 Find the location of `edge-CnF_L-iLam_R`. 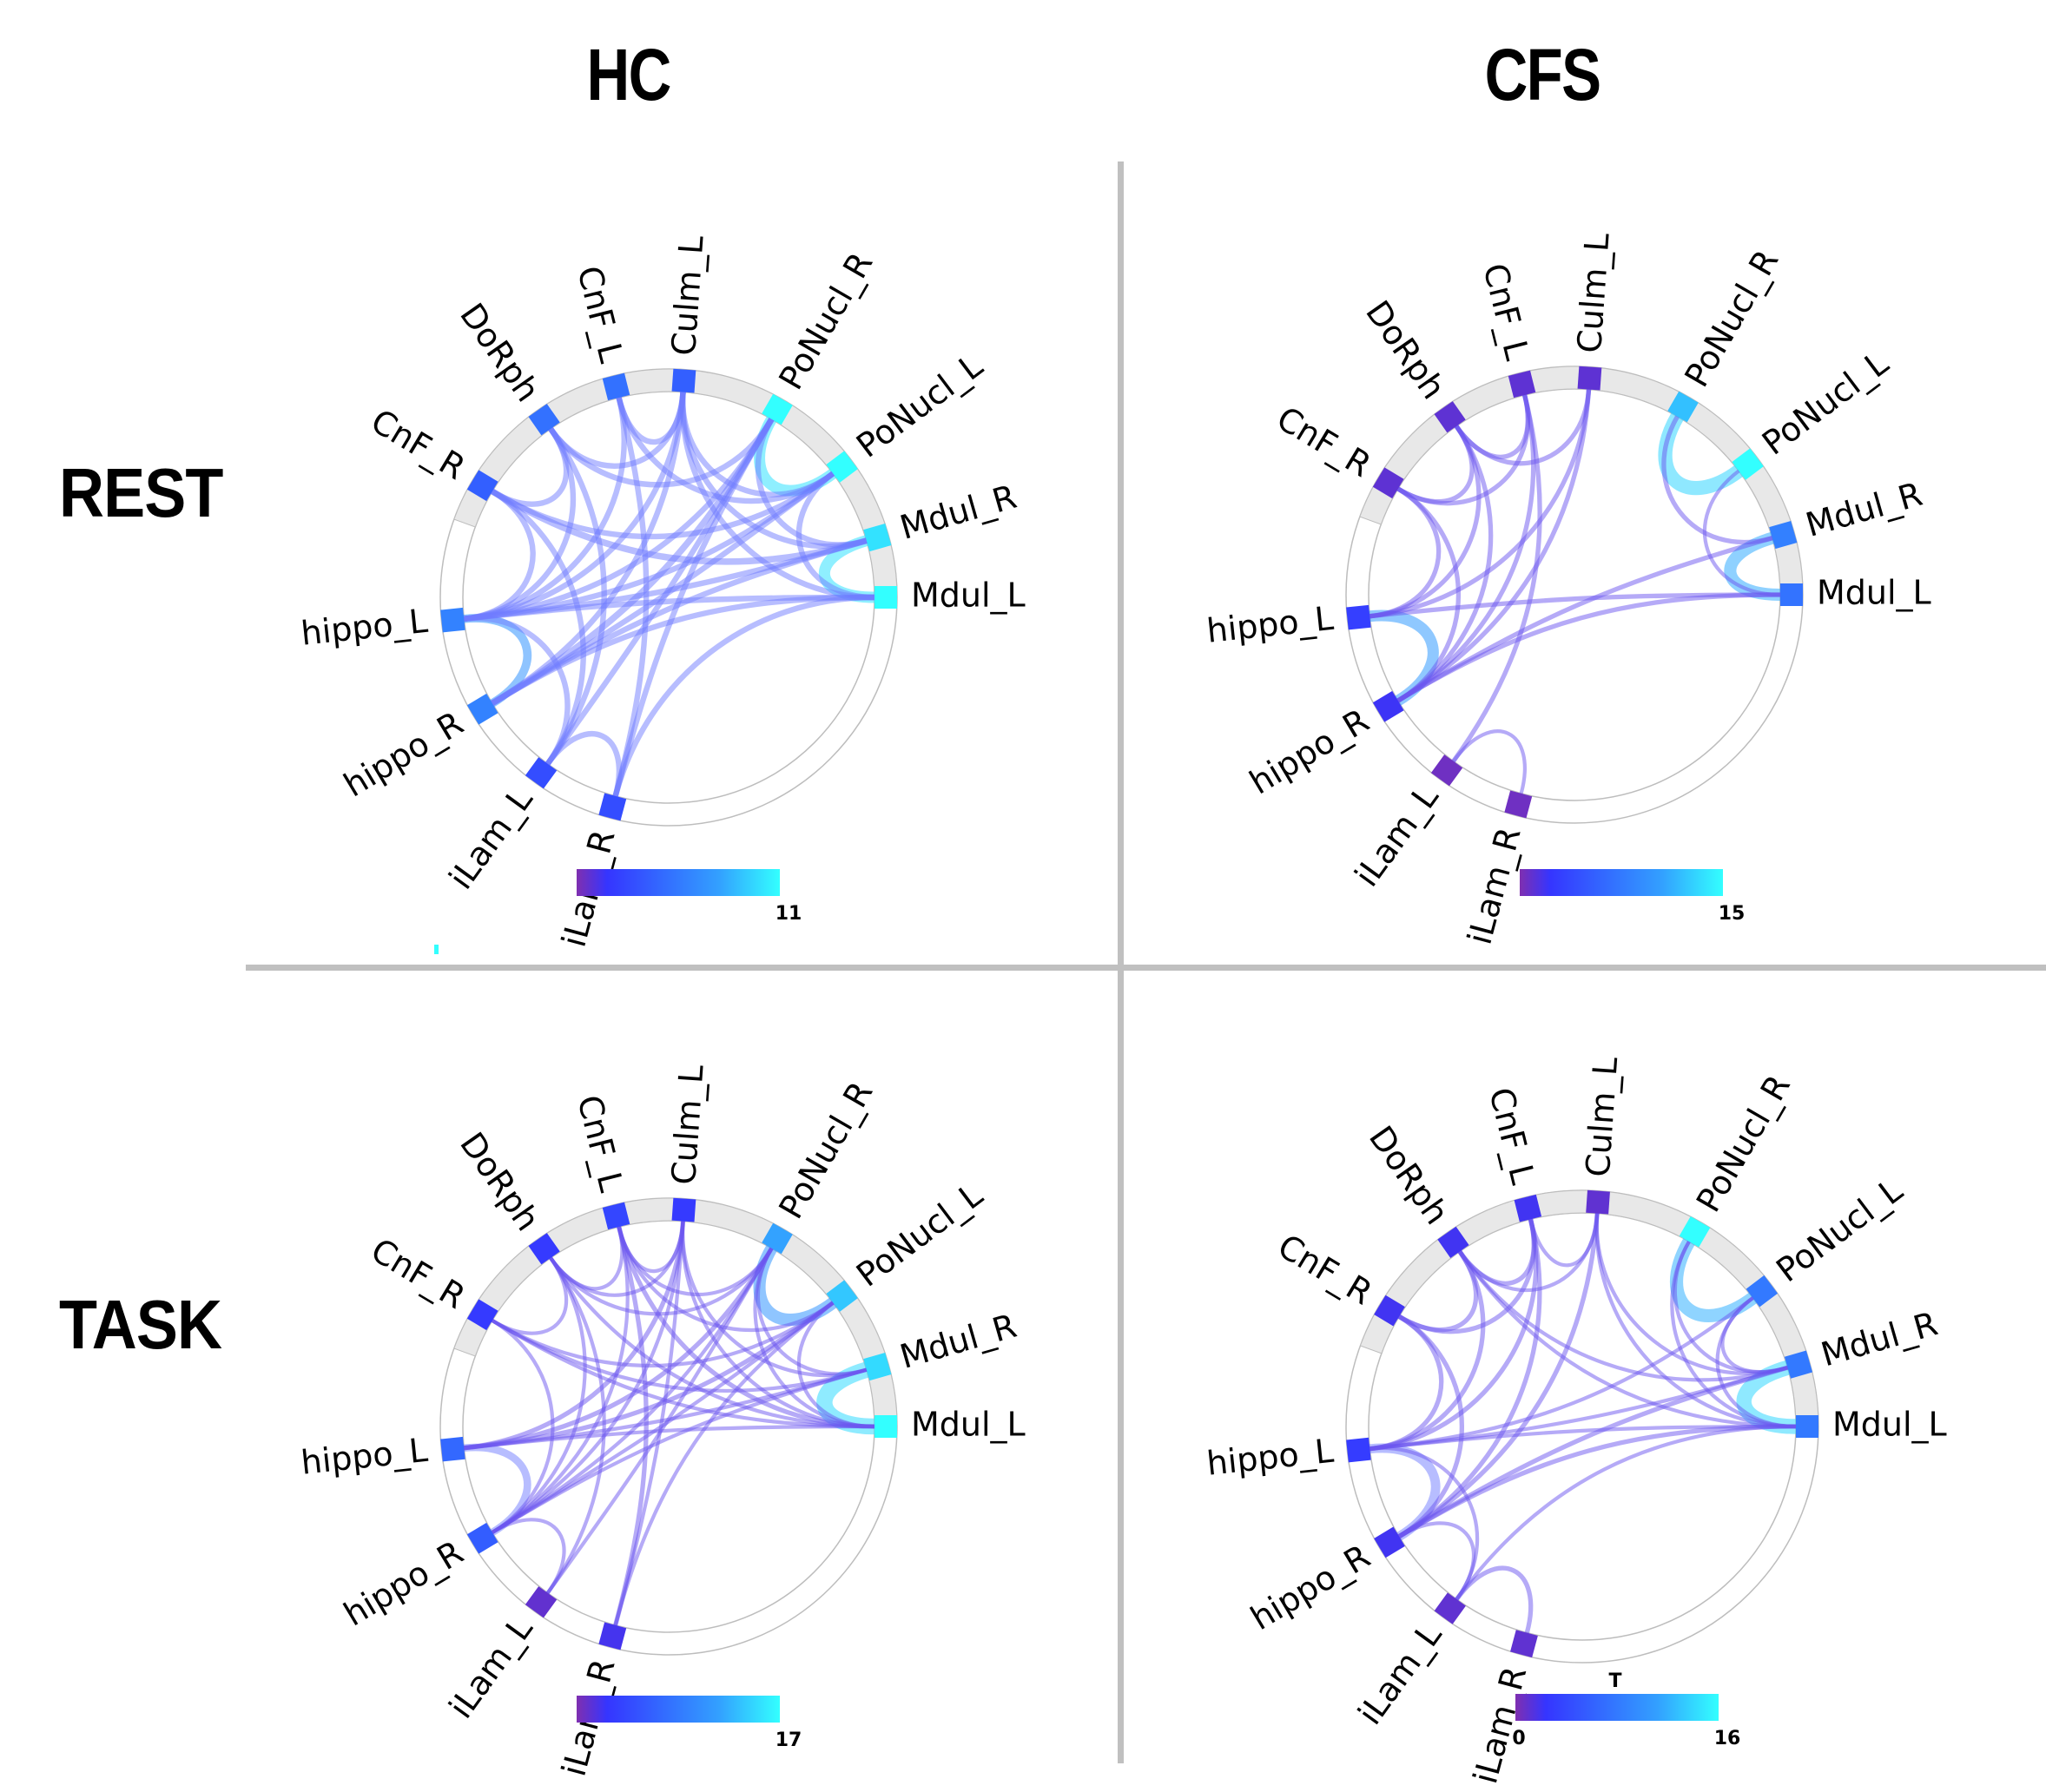

edge-CnF_L-iLam_R is located at coordinates (631, 1426).